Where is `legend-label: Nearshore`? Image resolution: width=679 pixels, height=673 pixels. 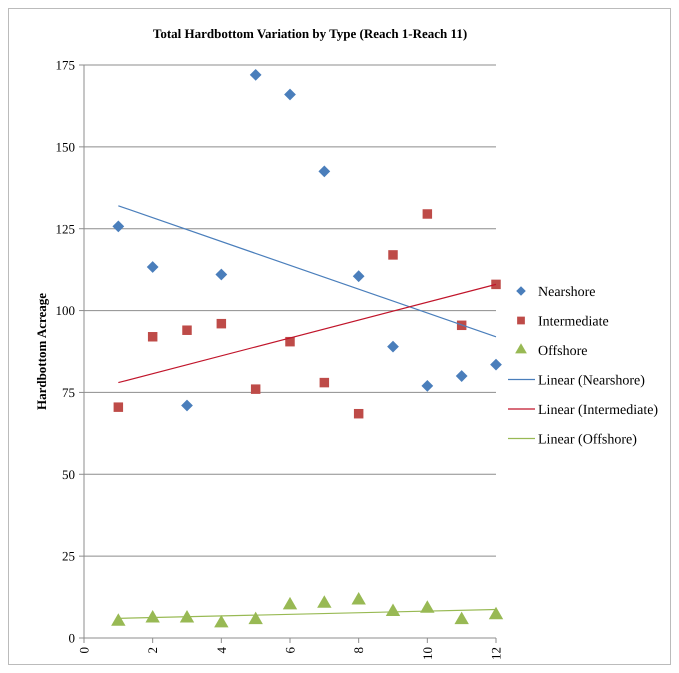
legend-label: Nearshore is located at coordinates (567, 292).